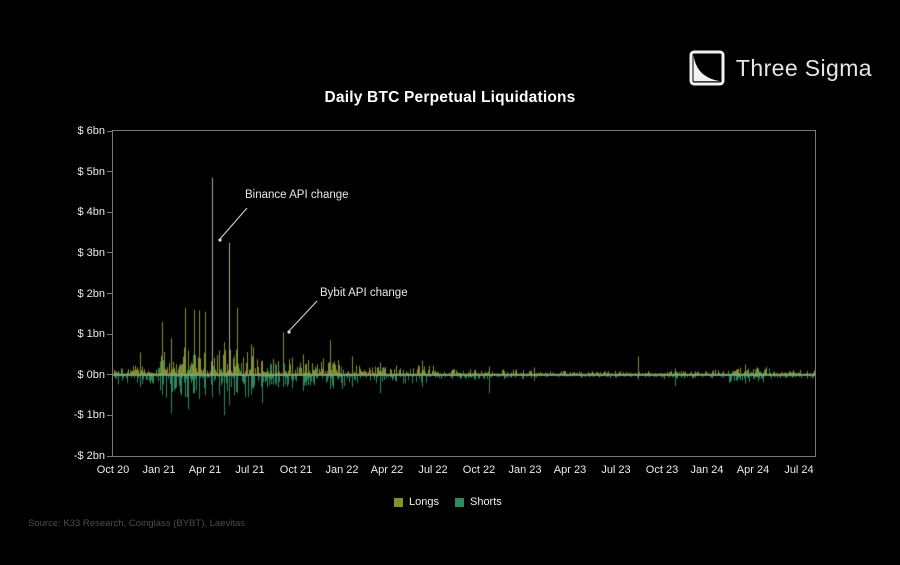  I want to click on x-axis-tick-label: Jul 21, so click(250, 470).